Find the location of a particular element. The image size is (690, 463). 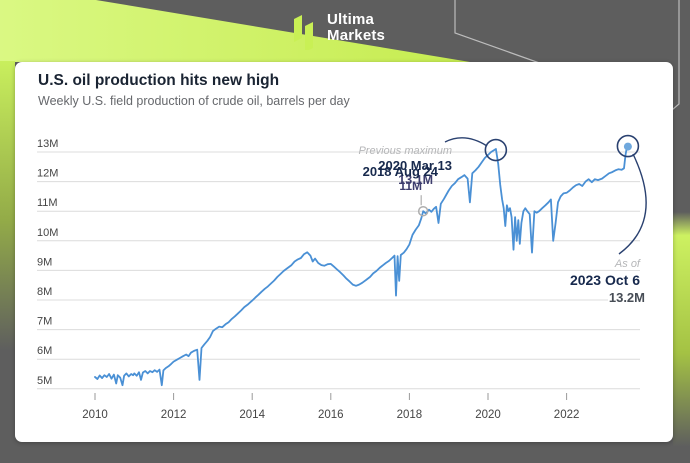

y-axis-label: 13M is located at coordinates (47, 144).